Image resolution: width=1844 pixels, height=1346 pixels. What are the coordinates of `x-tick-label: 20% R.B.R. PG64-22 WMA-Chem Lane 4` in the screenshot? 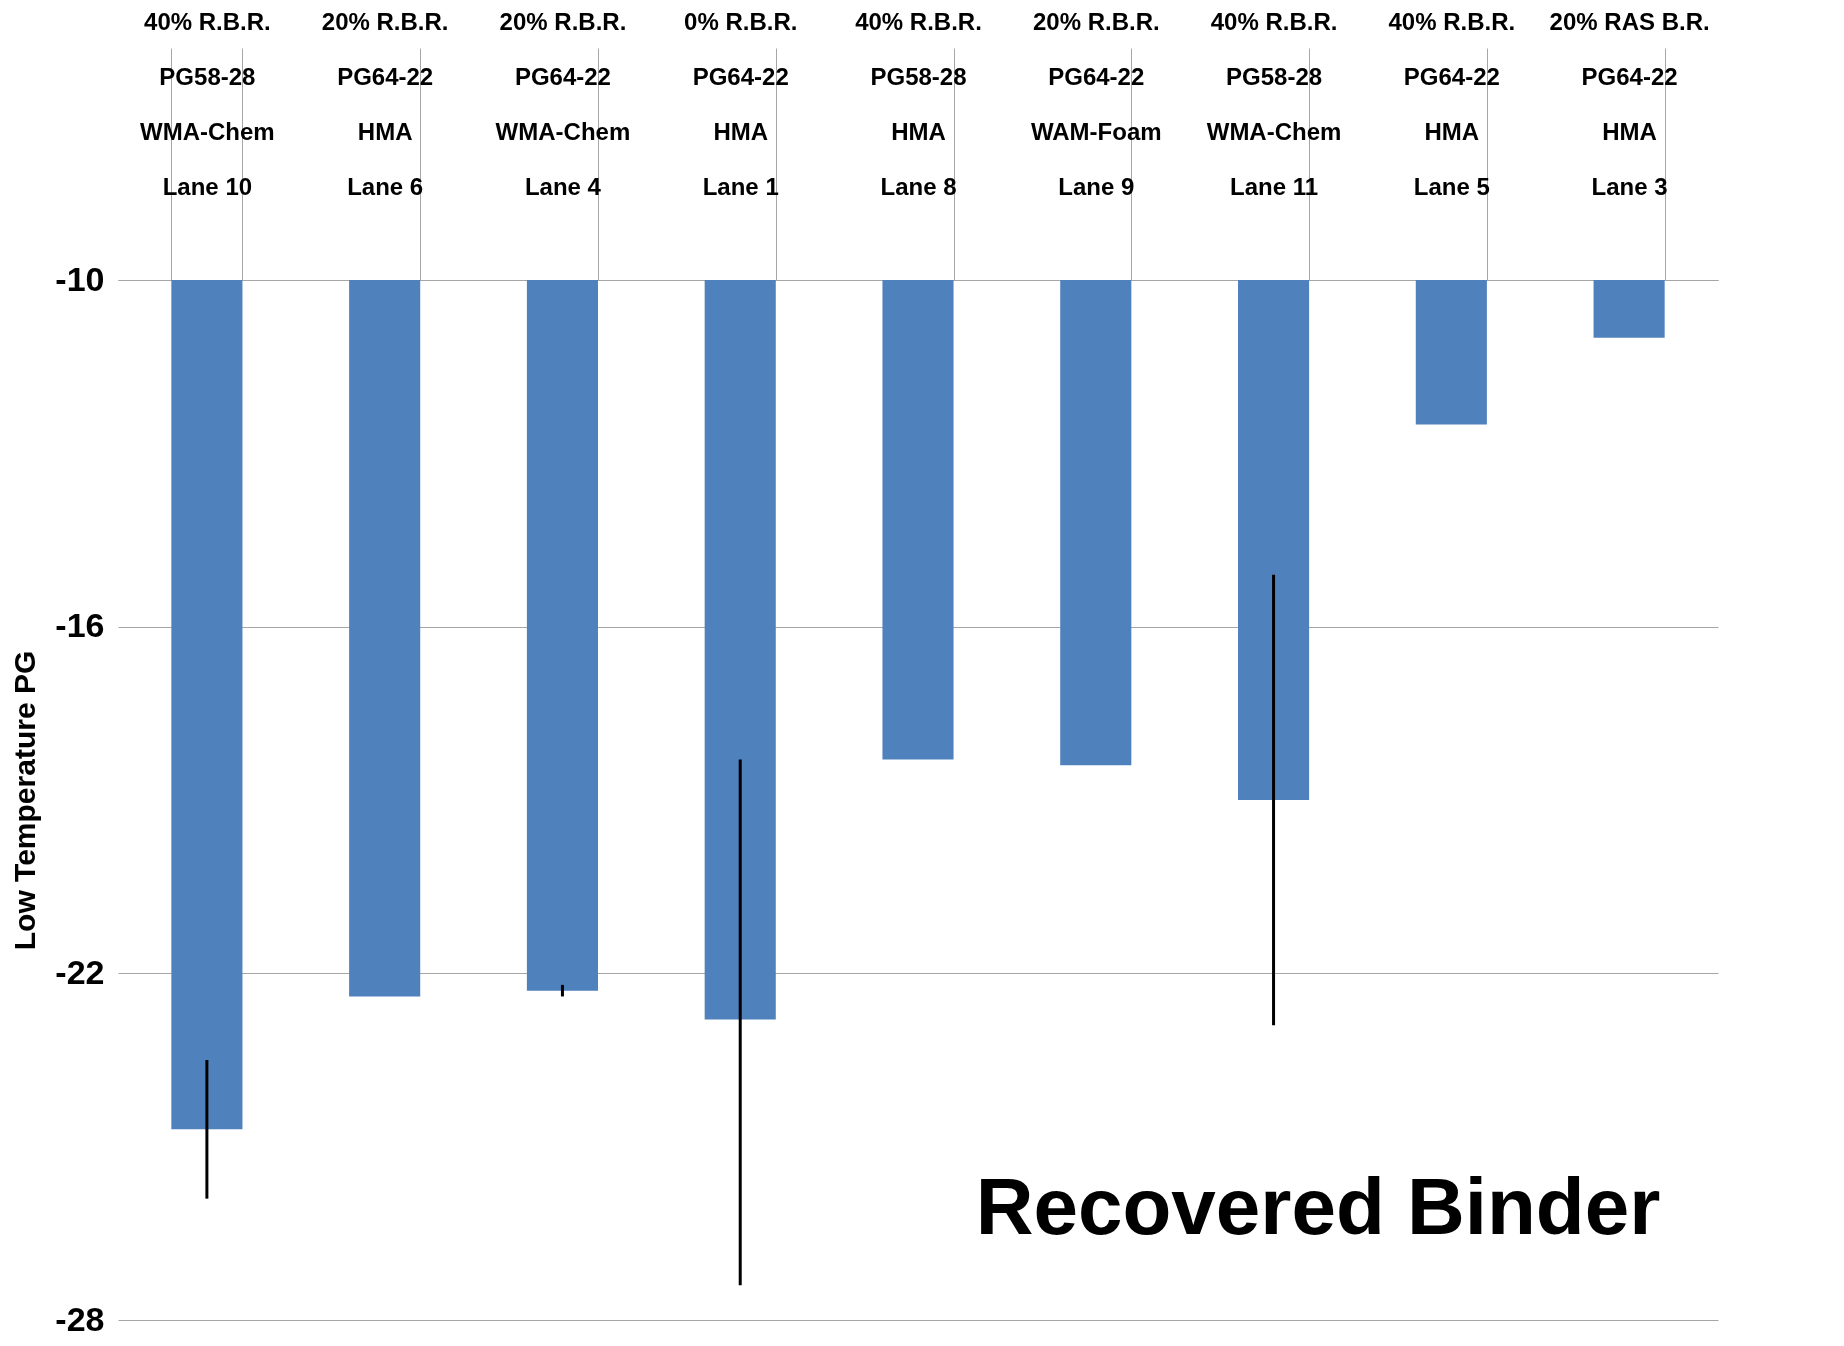 It's located at (563, 103).